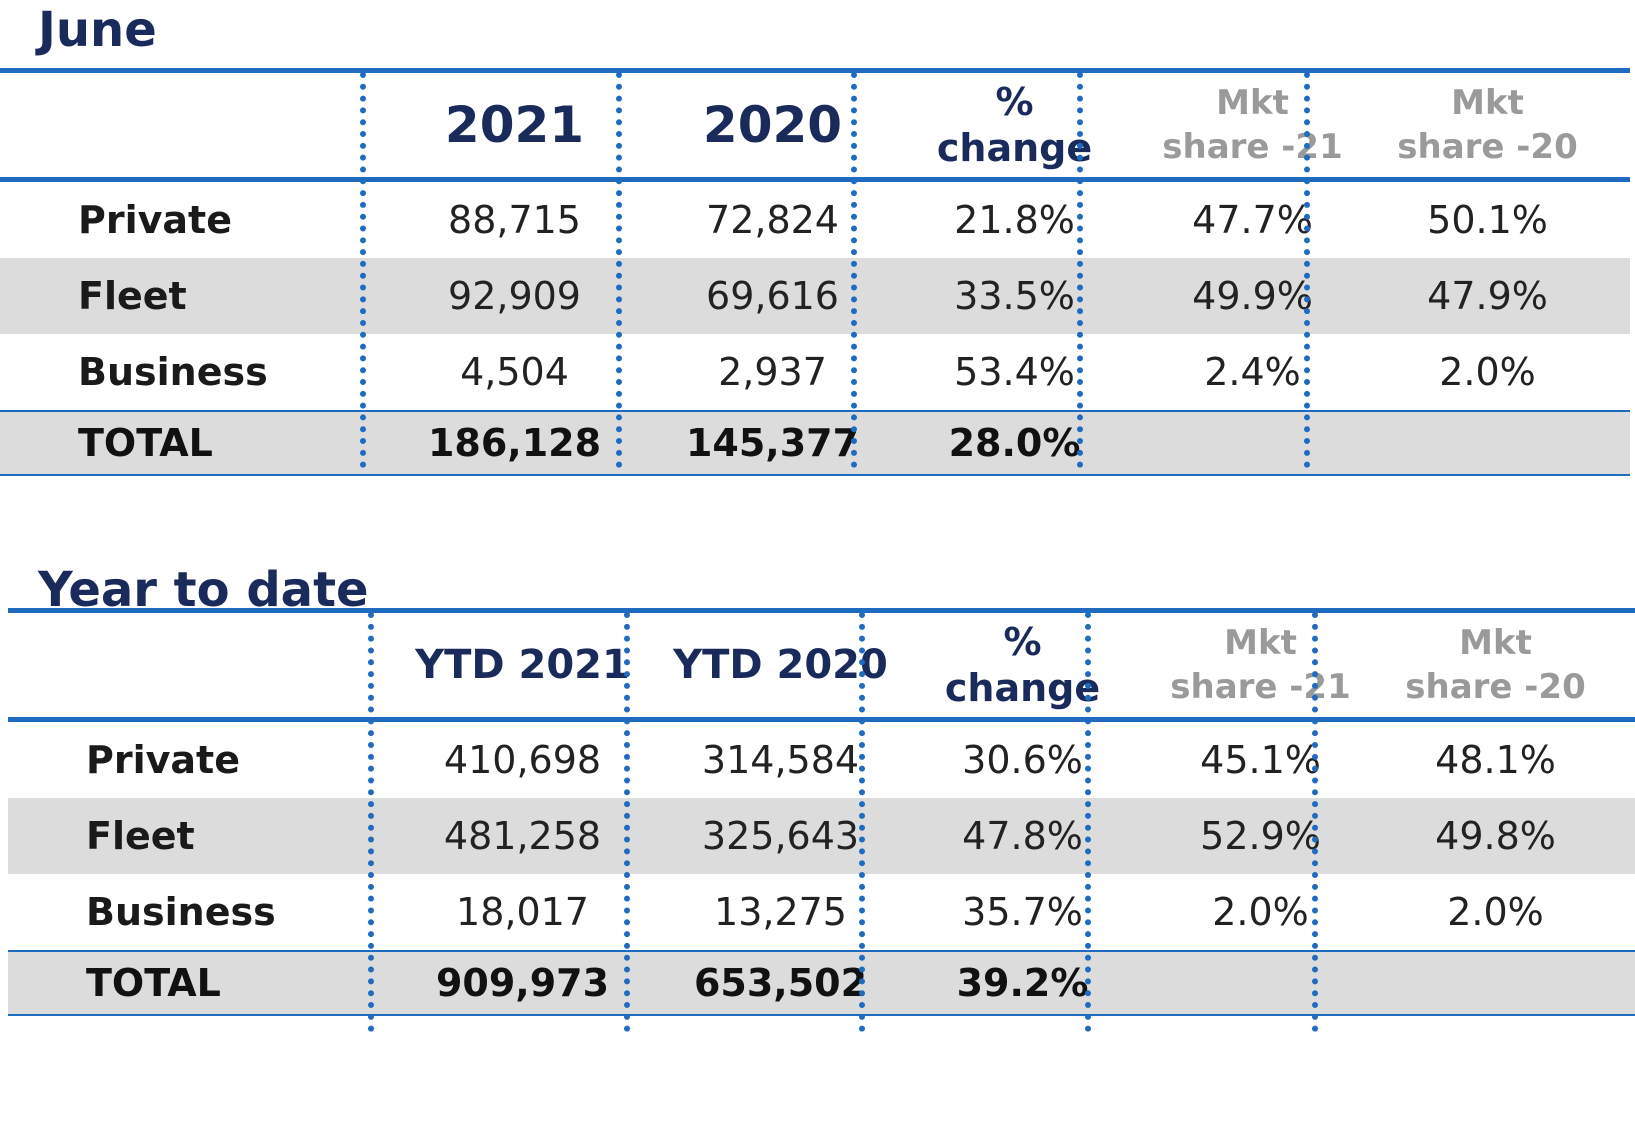  Describe the element at coordinates (1022, 912) in the screenshot. I see `cell-change: 35.7%` at that location.